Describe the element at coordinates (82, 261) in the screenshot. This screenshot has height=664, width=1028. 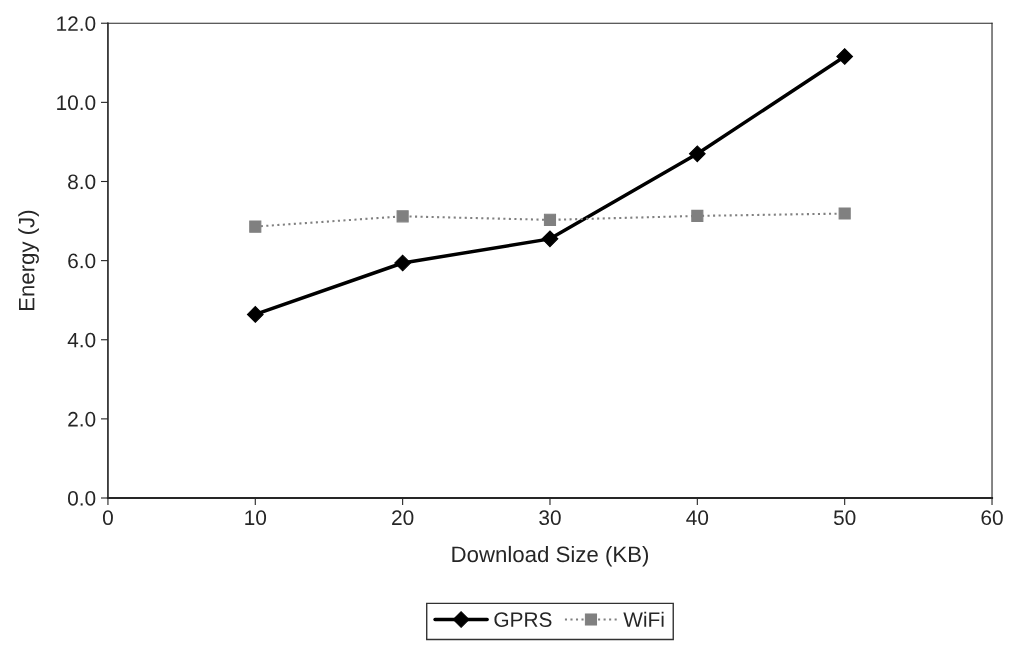
I see `y-tick-label: 6.0` at that location.